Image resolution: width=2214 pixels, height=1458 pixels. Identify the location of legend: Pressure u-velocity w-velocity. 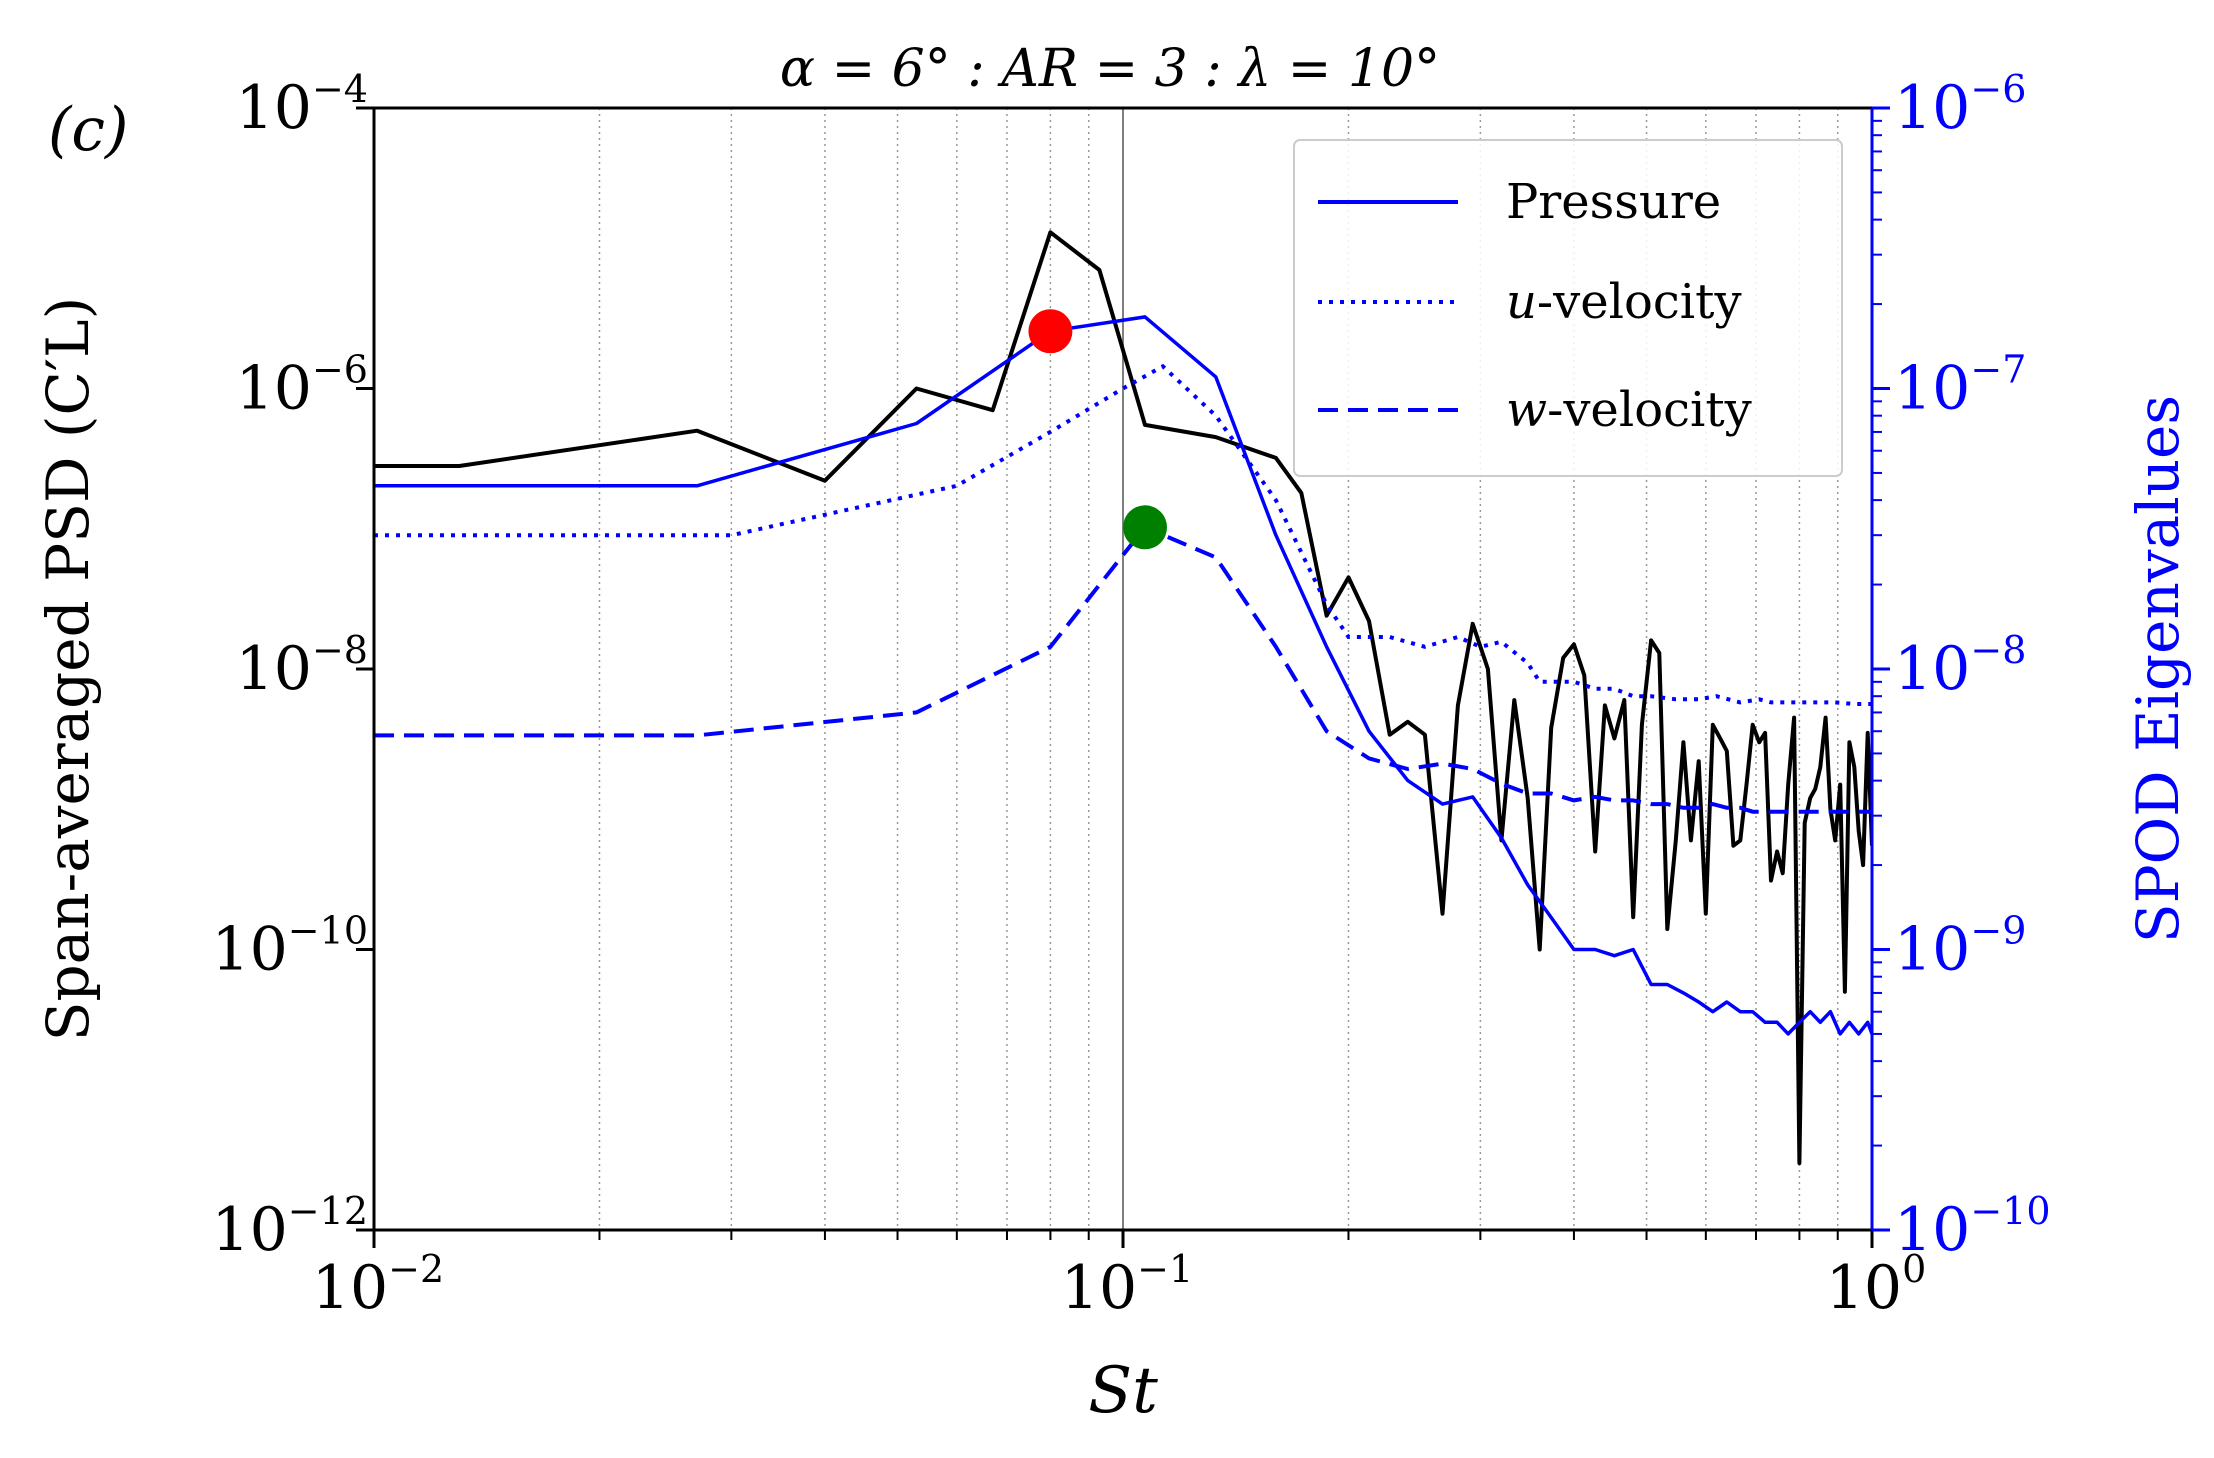
(1568, 308).